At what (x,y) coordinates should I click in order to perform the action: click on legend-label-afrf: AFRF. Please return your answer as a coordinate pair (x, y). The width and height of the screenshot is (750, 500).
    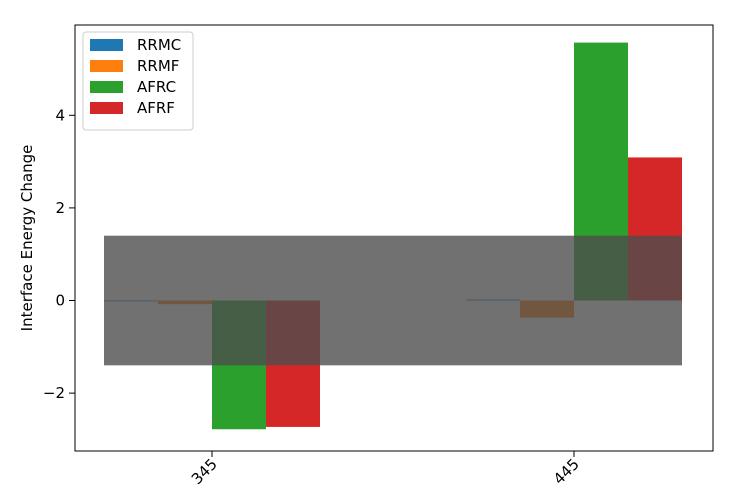
    Looking at the image, I should click on (156, 108).